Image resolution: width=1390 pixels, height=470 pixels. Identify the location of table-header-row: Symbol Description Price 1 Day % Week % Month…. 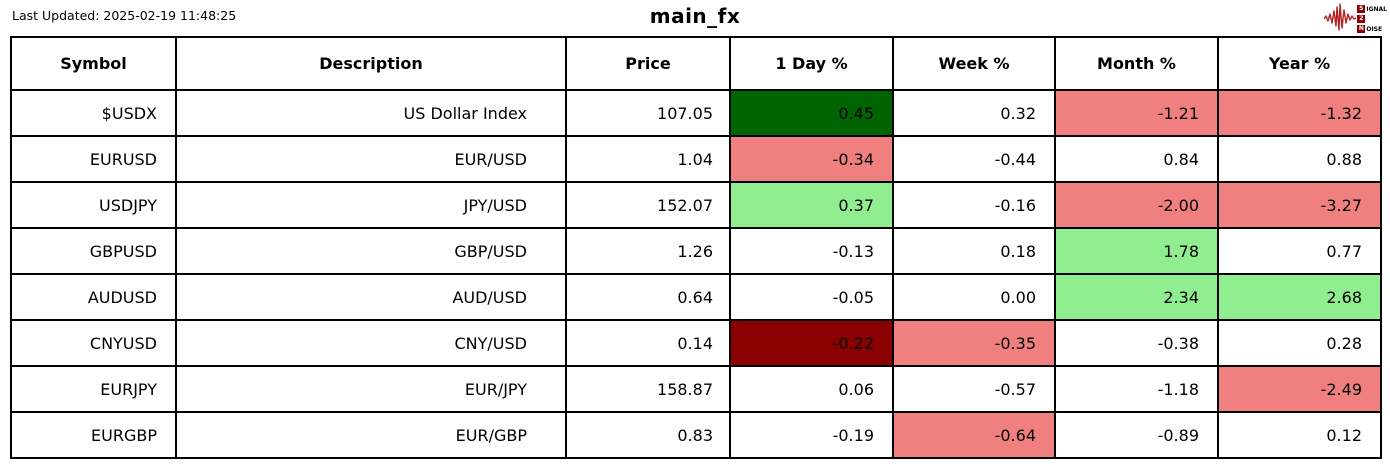
(696, 63).